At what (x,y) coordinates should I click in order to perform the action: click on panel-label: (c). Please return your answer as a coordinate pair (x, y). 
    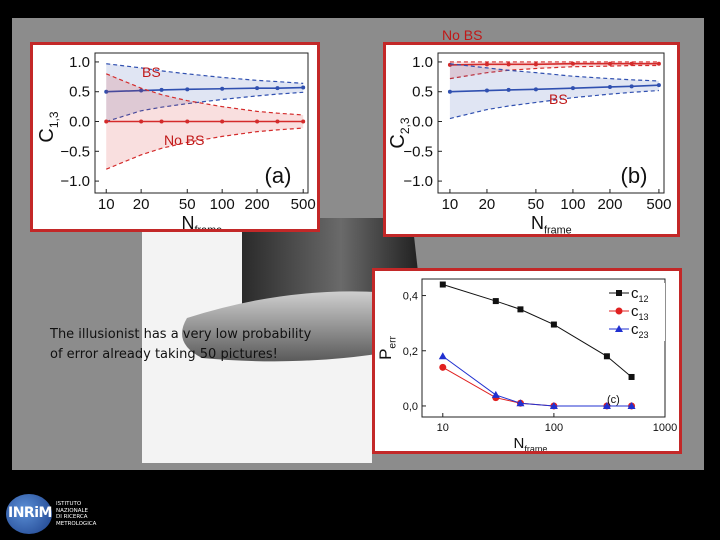
    Looking at the image, I should click on (613, 400).